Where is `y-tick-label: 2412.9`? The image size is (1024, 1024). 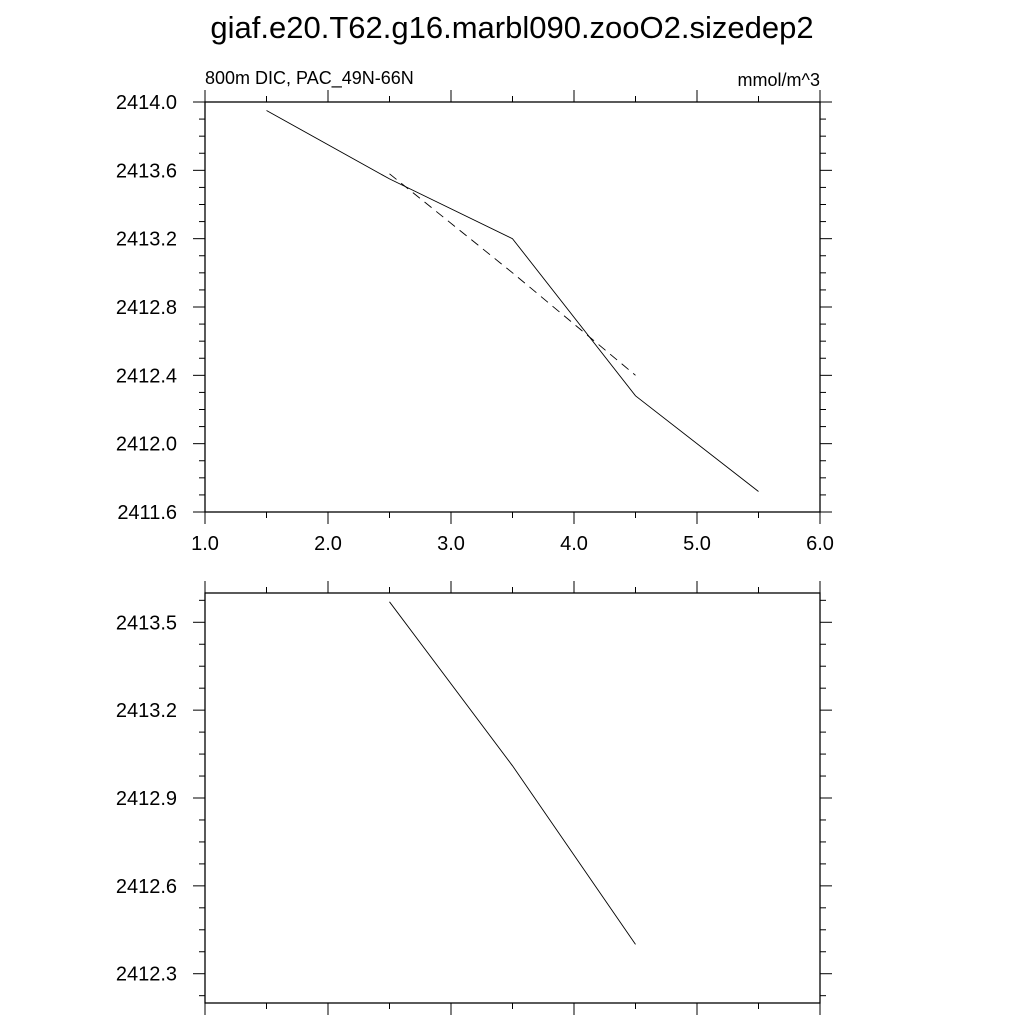 y-tick-label: 2412.9 is located at coordinates (146, 799).